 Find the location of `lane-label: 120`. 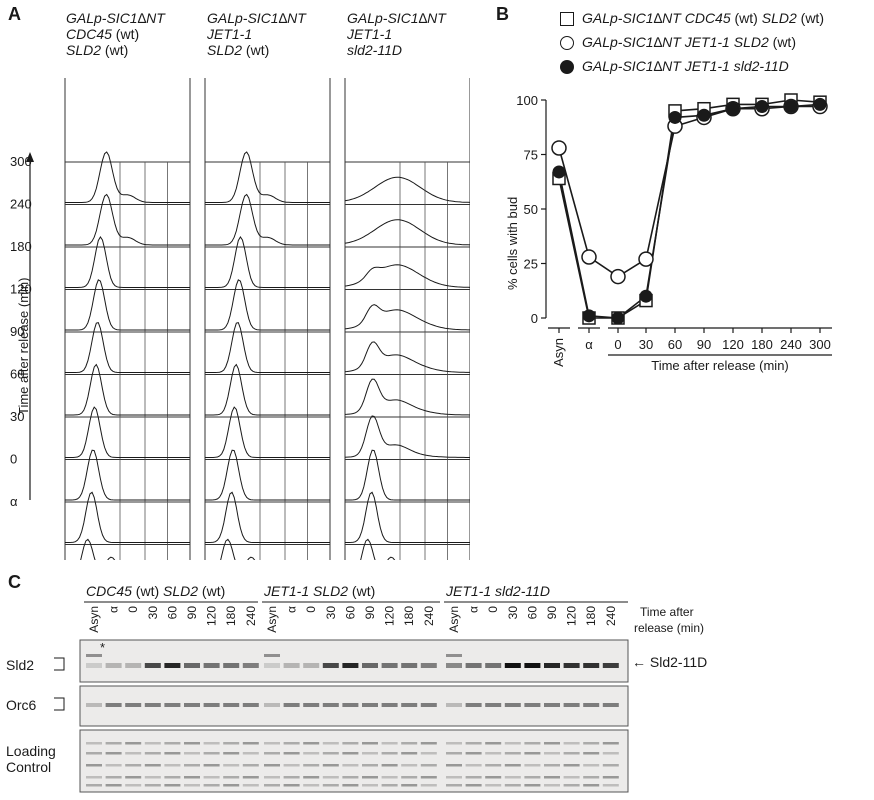

lane-label: 120 is located at coordinates (390, 616).